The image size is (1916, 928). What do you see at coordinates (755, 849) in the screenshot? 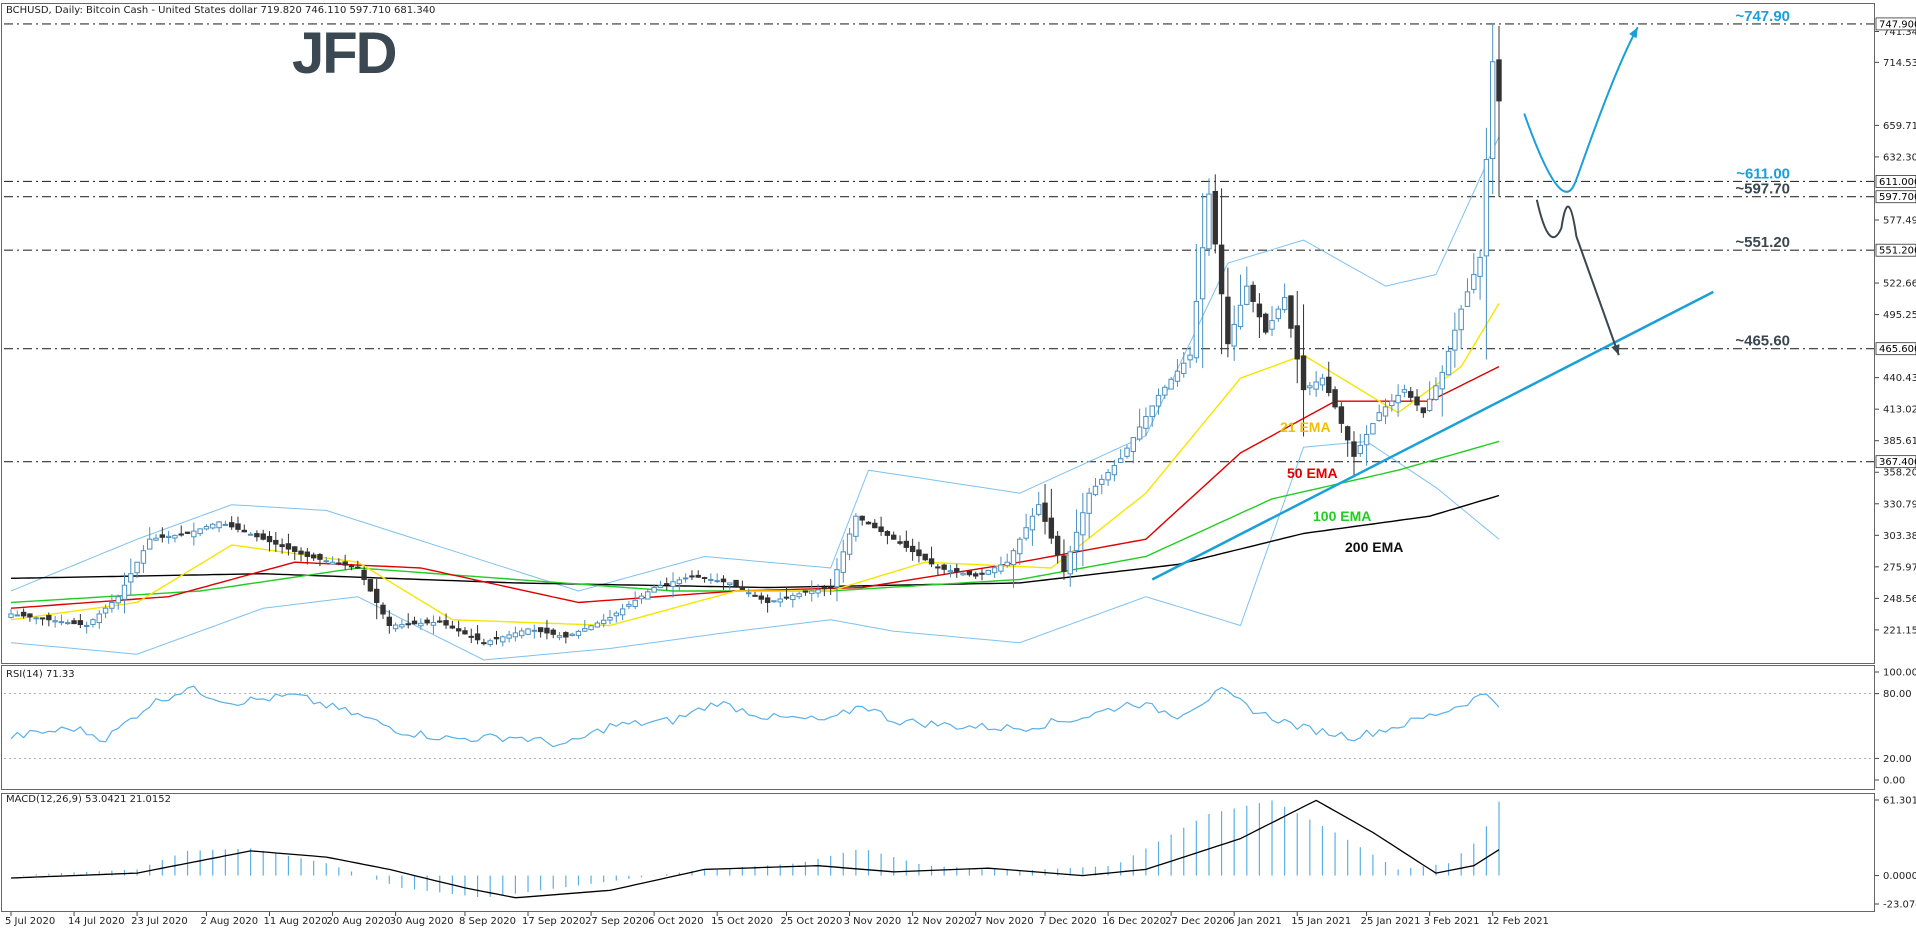
I see `macd-signal-line` at bounding box center [755, 849].